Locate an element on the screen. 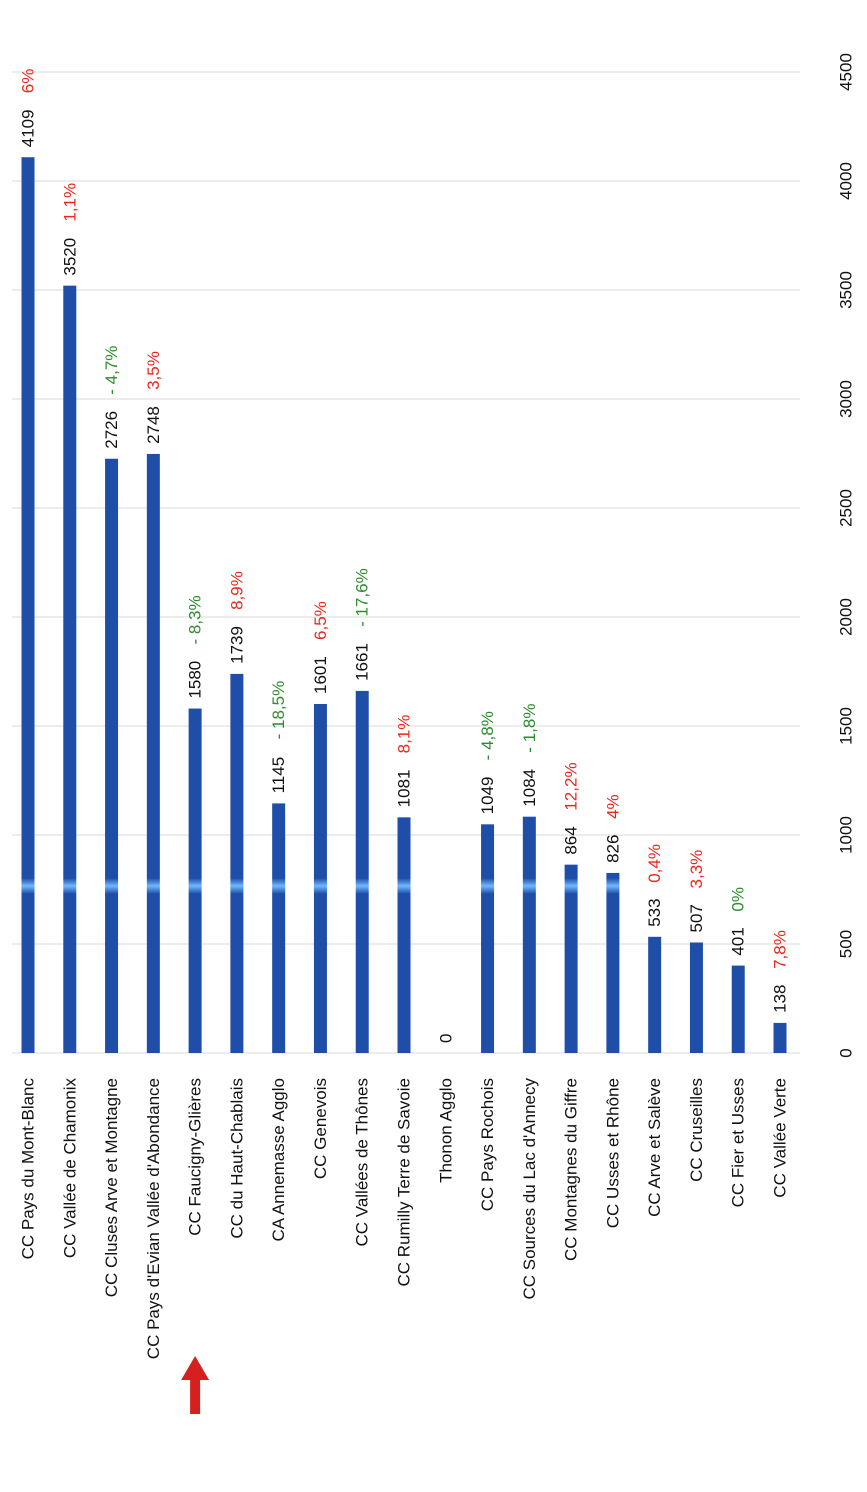 The width and height of the screenshot is (867, 1492). tick-label: 500 is located at coordinates (846, 944).